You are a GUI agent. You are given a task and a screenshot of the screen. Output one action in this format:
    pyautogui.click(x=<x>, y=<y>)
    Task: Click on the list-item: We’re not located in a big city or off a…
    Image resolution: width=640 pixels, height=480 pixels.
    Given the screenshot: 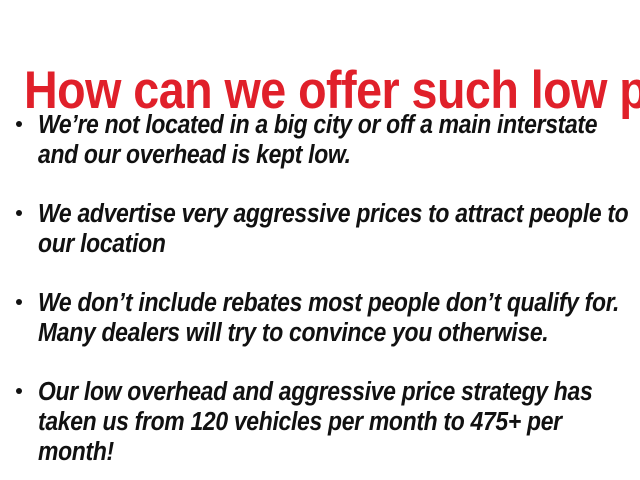 What is the action you would take?
    pyautogui.click(x=321, y=140)
    